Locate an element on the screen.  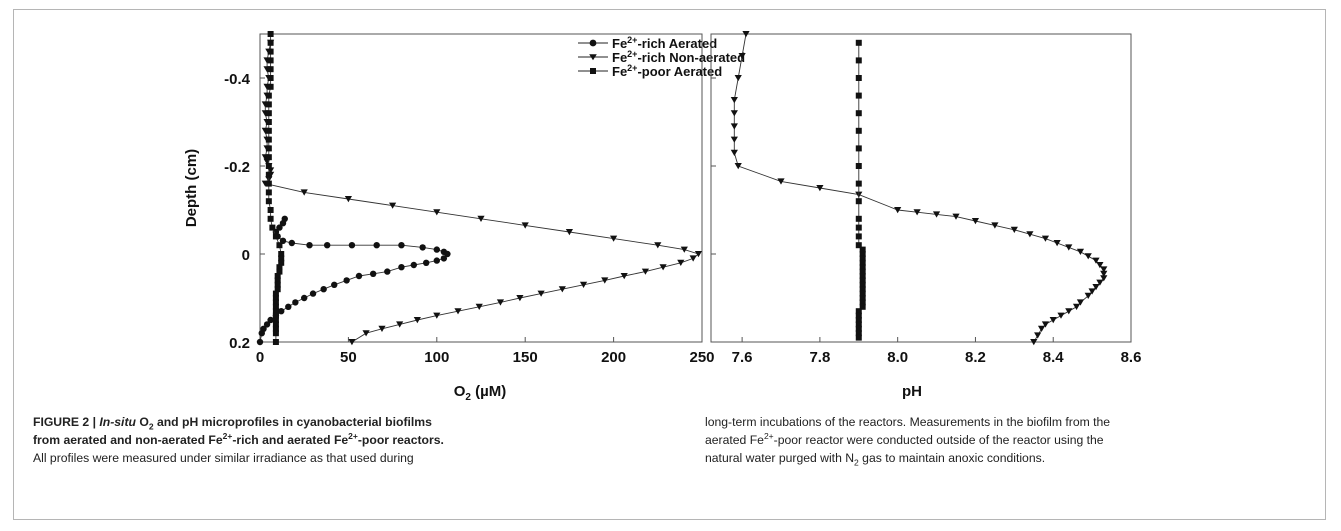
o2-yticks: -0.4 -0.2 0 0.2 is located at coordinates (244, 211).